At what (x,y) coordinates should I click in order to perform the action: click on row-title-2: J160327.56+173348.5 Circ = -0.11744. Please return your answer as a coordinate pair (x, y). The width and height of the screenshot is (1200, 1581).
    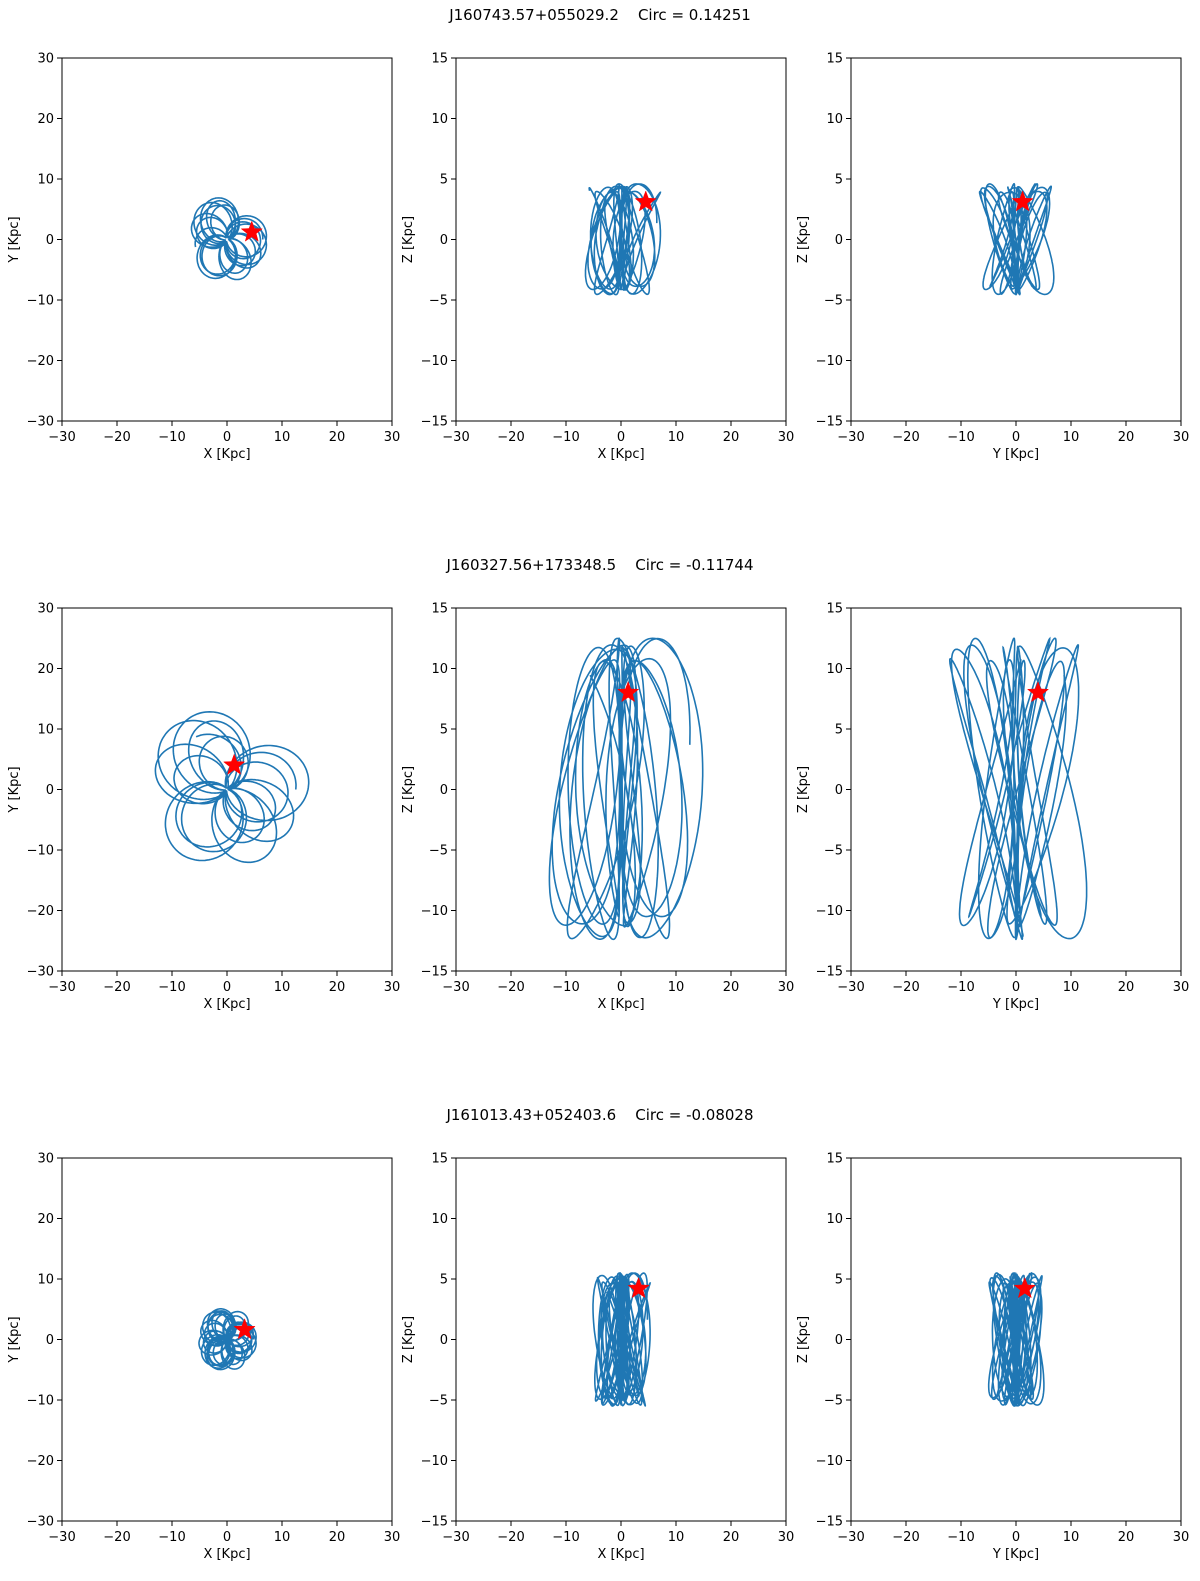
    Looking at the image, I should click on (600, 565).